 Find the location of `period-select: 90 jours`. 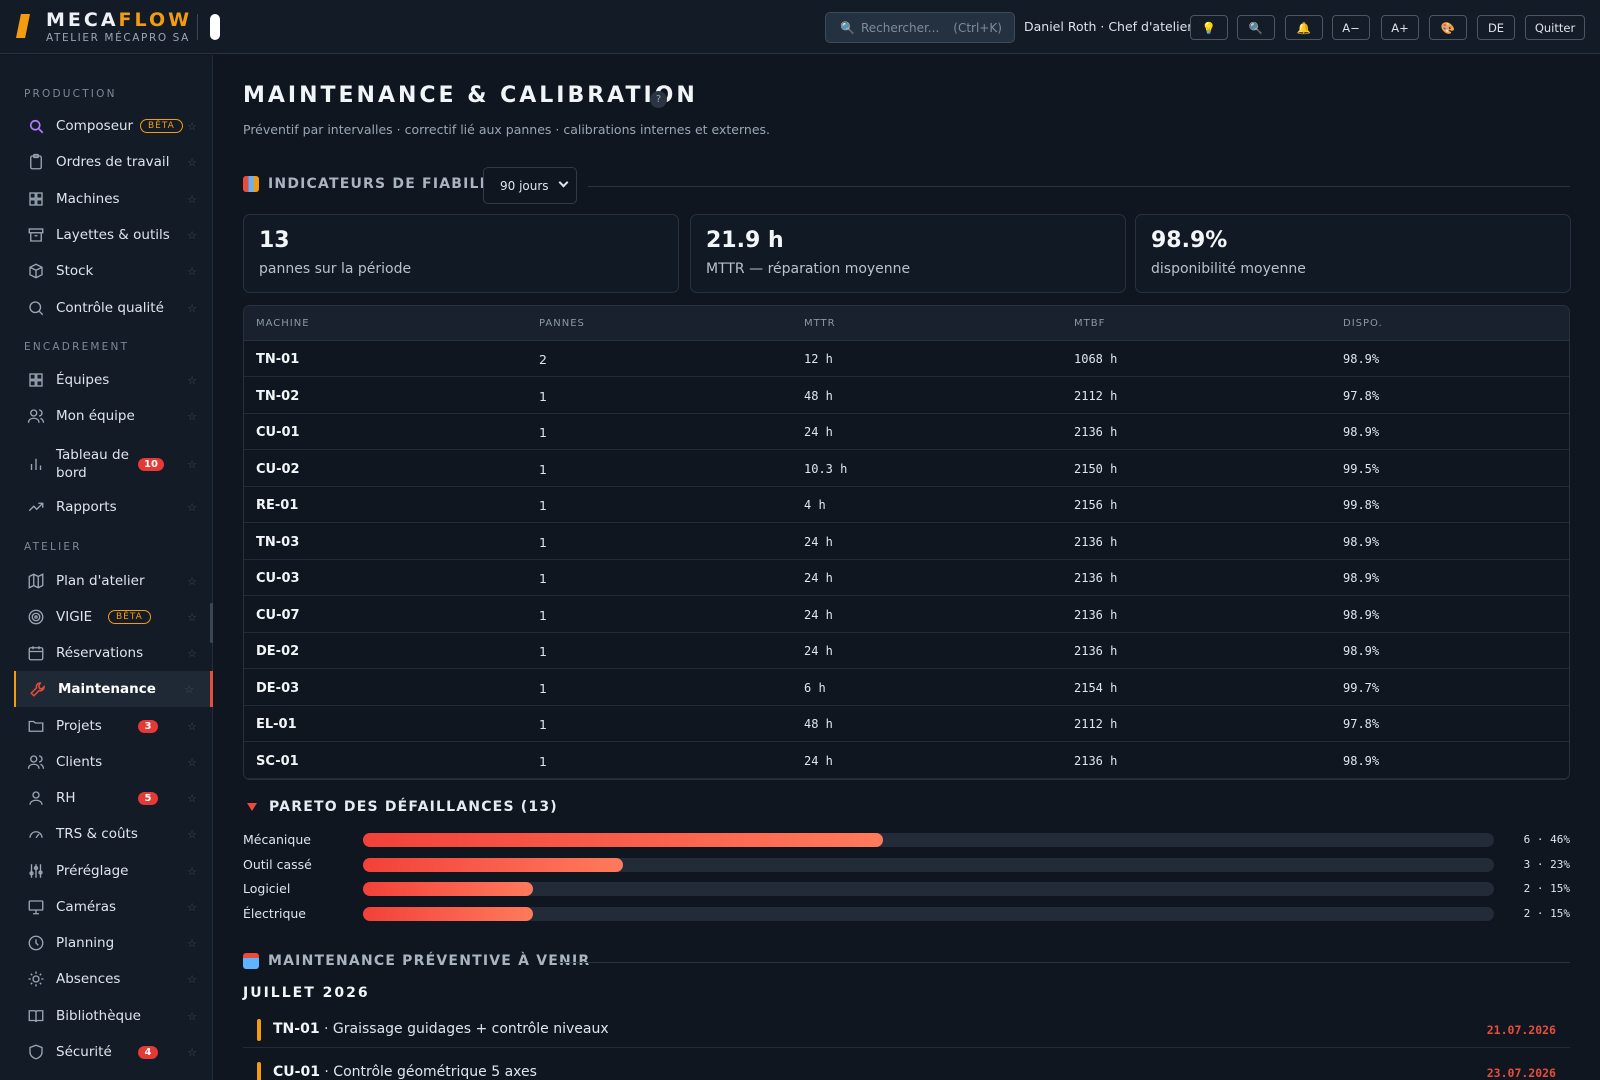

period-select: 90 jours is located at coordinates (530, 185).